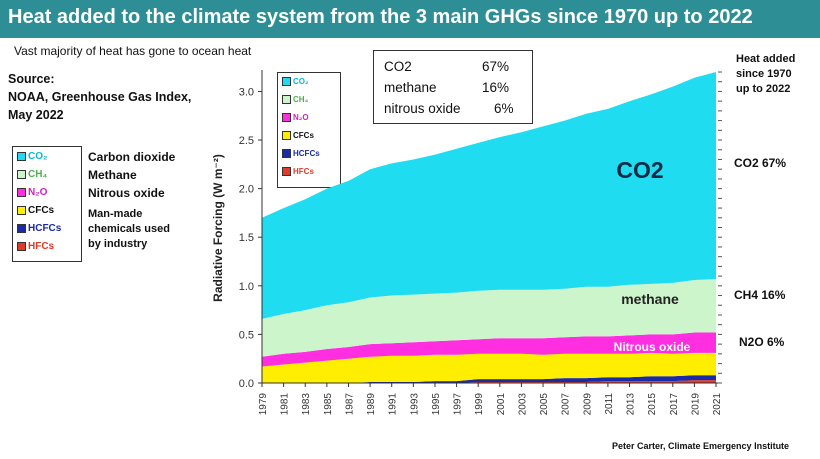  Describe the element at coordinates (763, 89) in the screenshot. I see `heat-added-line: up to 2022` at that location.